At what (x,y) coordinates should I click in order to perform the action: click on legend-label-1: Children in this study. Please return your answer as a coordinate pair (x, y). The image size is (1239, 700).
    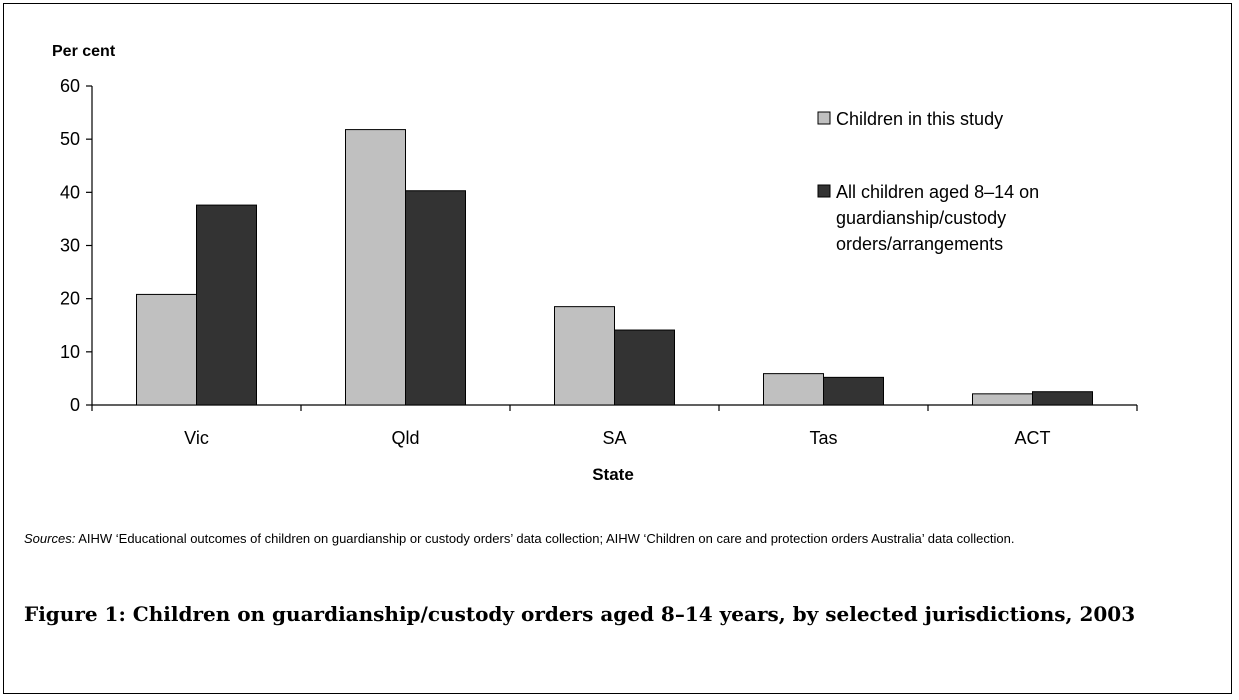
    Looking at the image, I should click on (919, 119).